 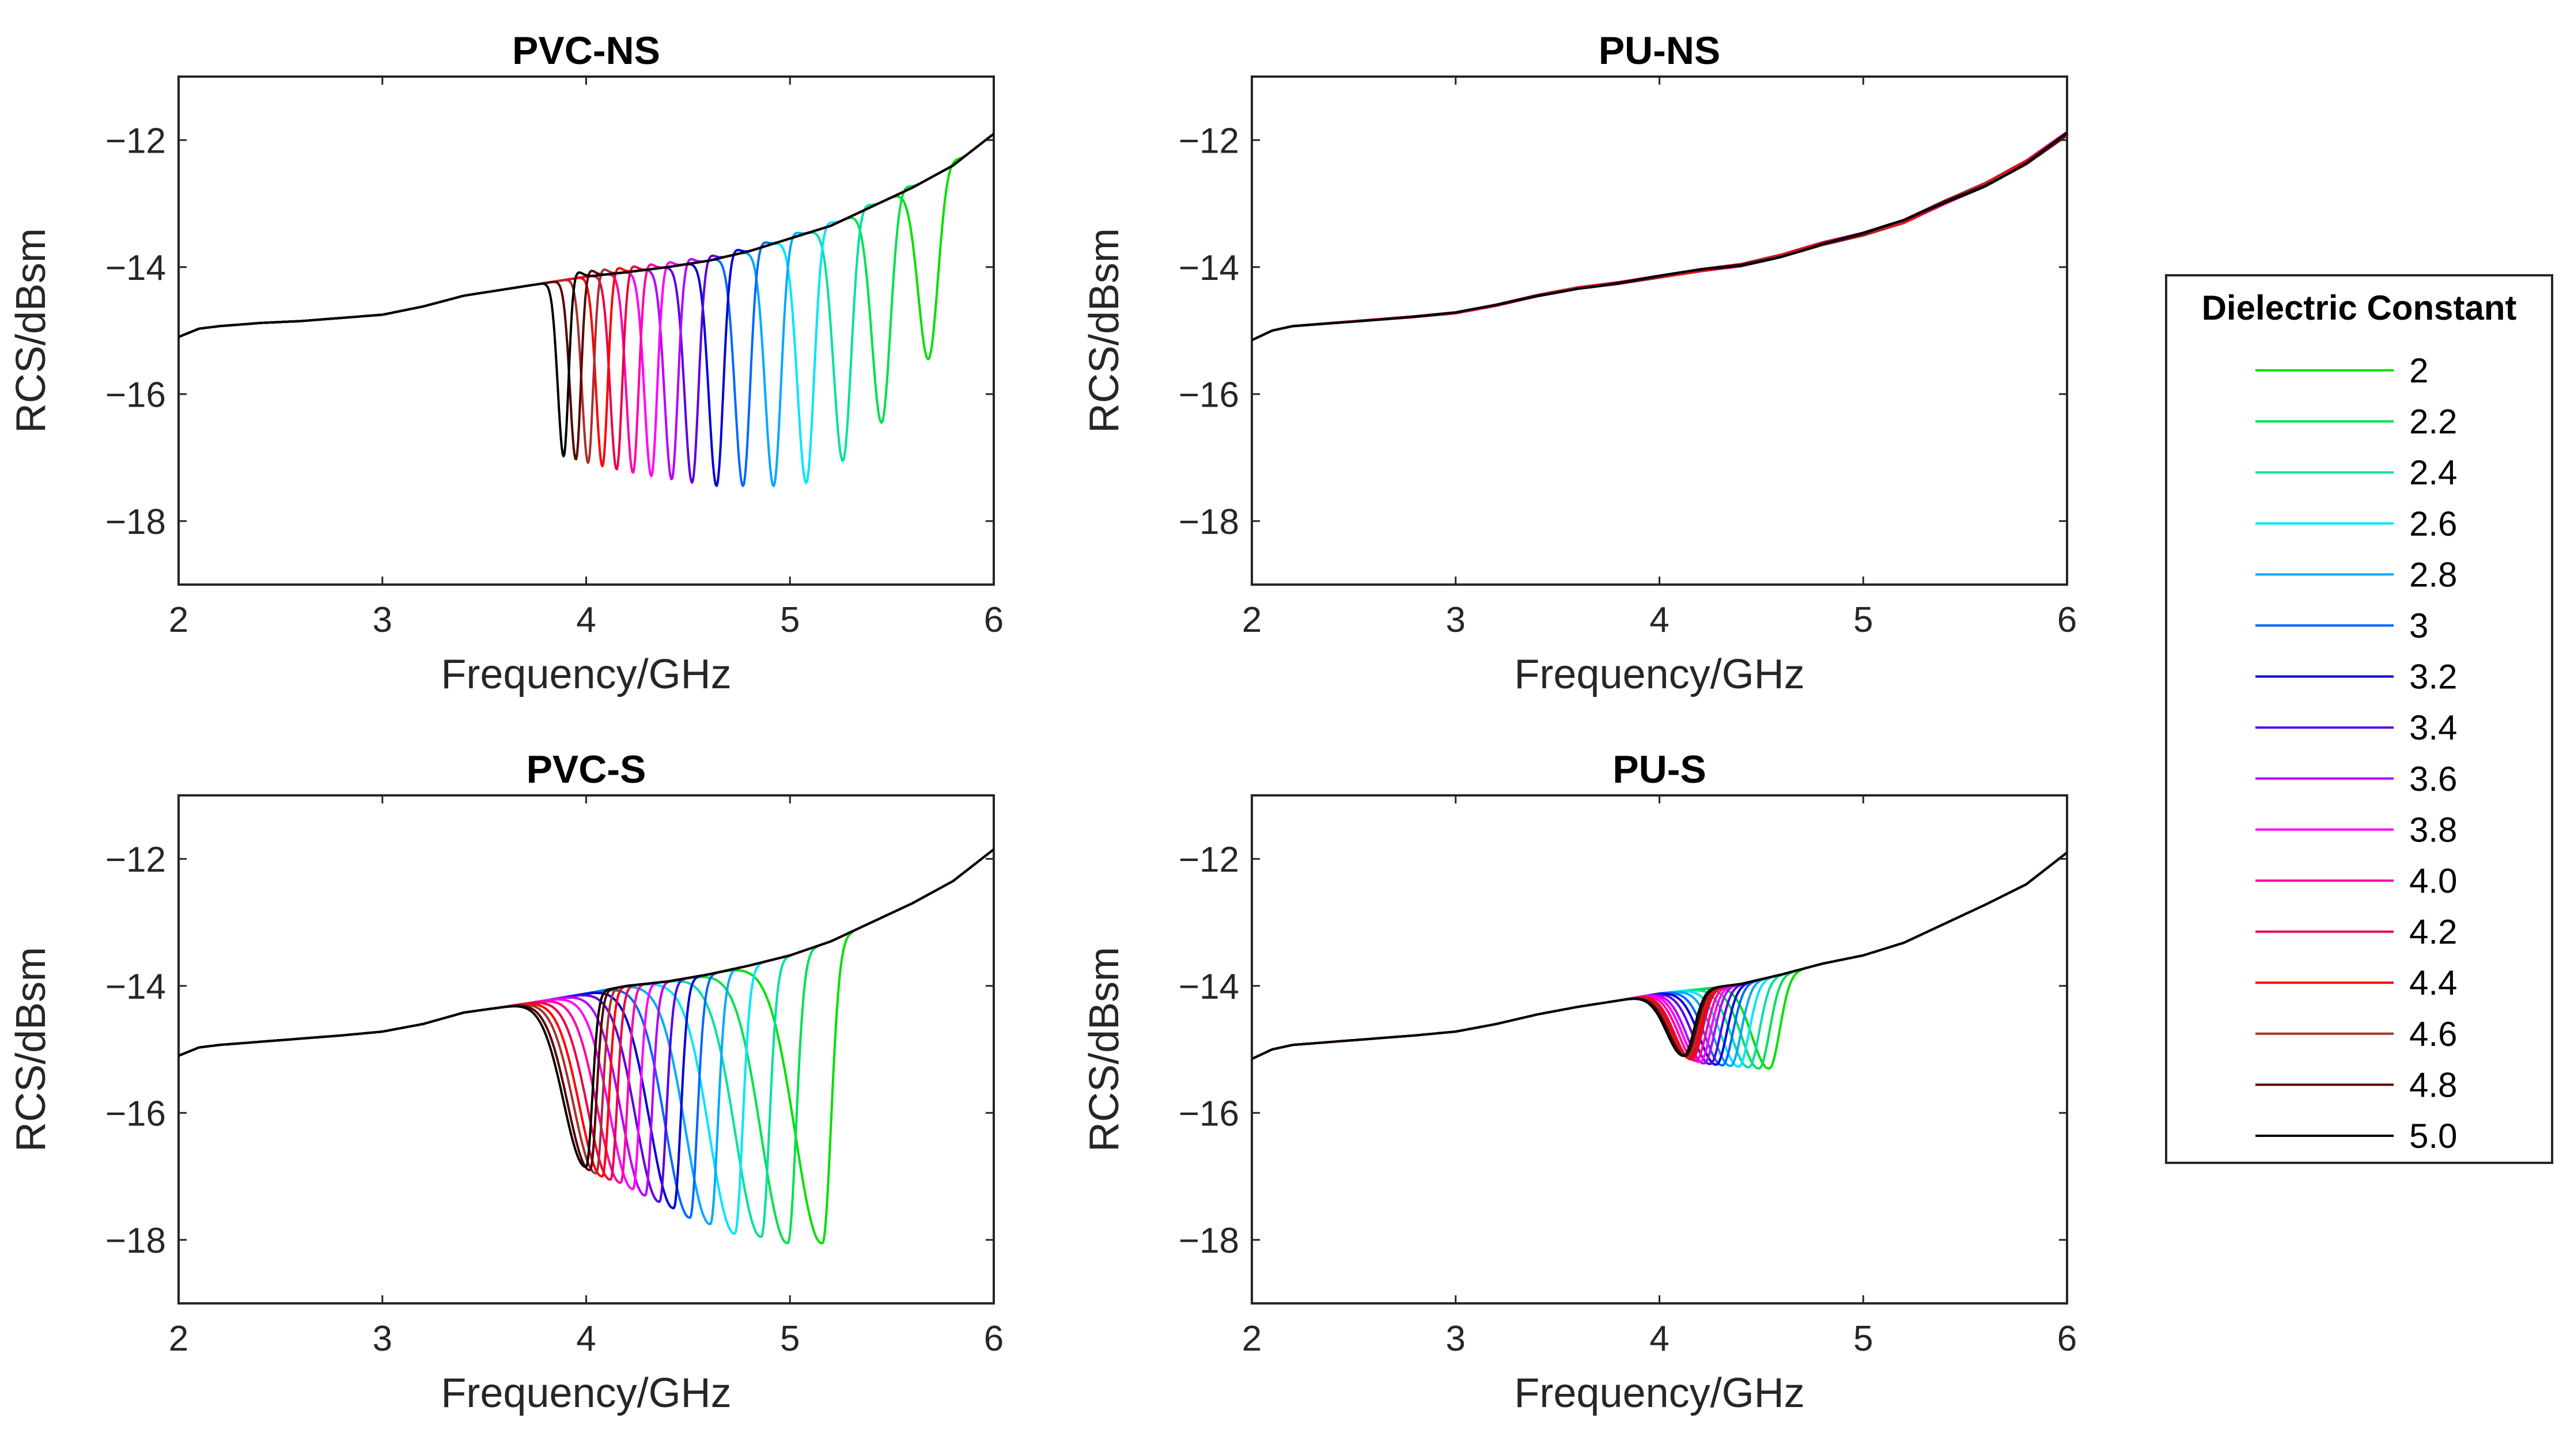 I want to click on legend-entry-5.0: 5.0, so click(x=2356, y=1136).